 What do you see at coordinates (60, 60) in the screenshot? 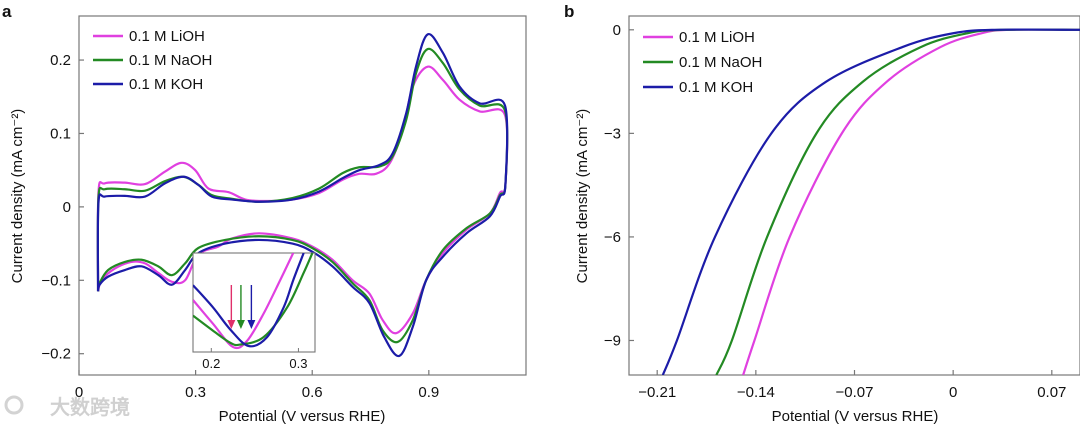
I see `y-tick-label: 0.2` at bounding box center [60, 60].